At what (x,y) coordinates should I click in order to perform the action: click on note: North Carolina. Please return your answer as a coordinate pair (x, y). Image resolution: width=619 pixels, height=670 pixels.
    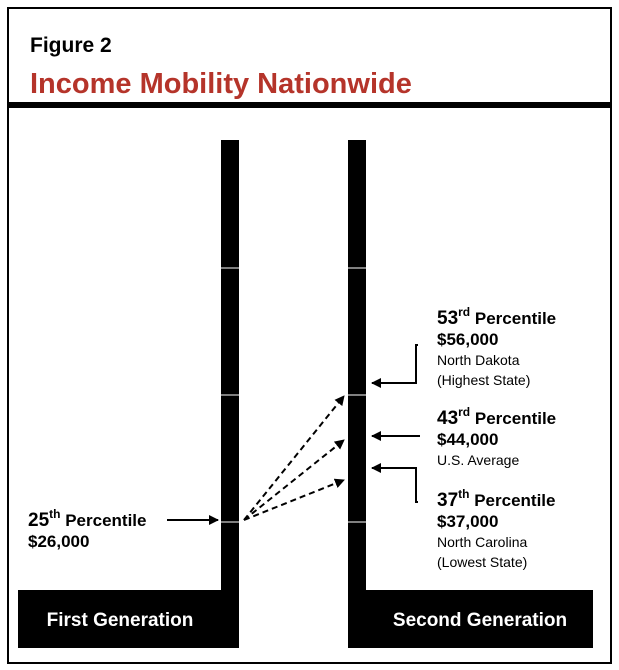
    Looking at the image, I should click on (482, 542).